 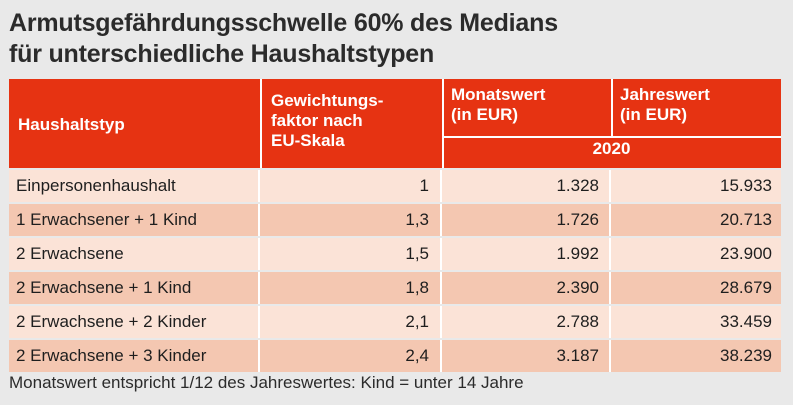 I want to click on table-row: Einpersonenhaushalt 1 1.328 15.933, so click(x=395, y=186).